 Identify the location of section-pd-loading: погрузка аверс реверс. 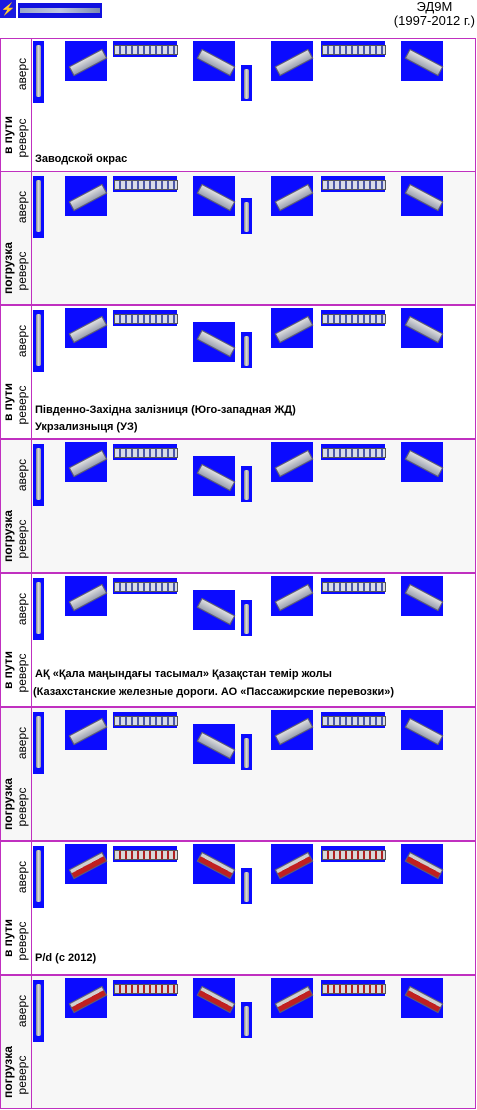
(238, 1042).